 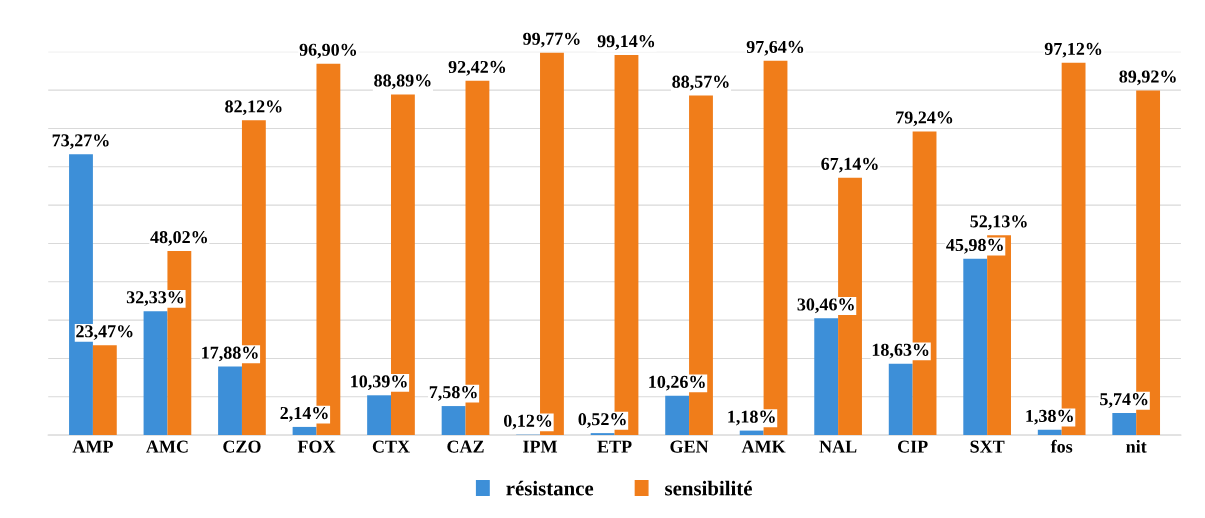 What do you see at coordinates (1147, 78) in the screenshot?
I see `data-label: 89,92%` at bounding box center [1147, 78].